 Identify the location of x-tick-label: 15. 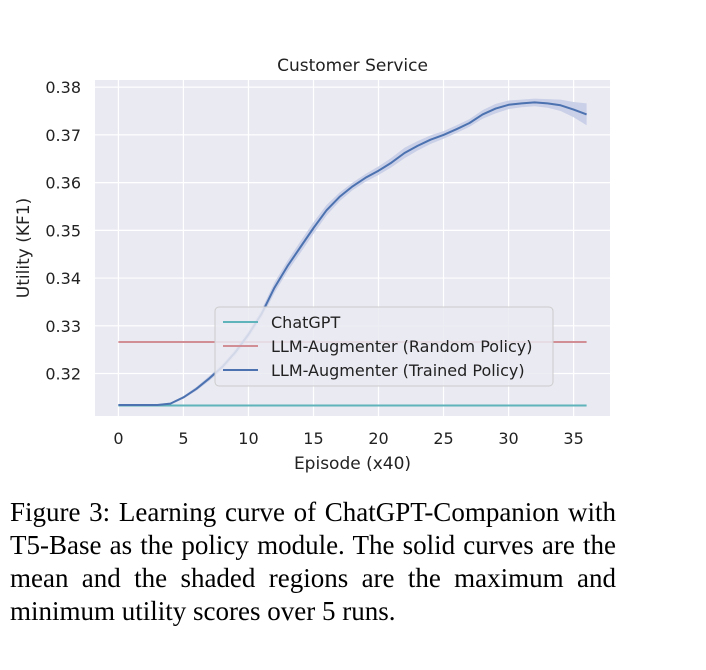
(313, 438).